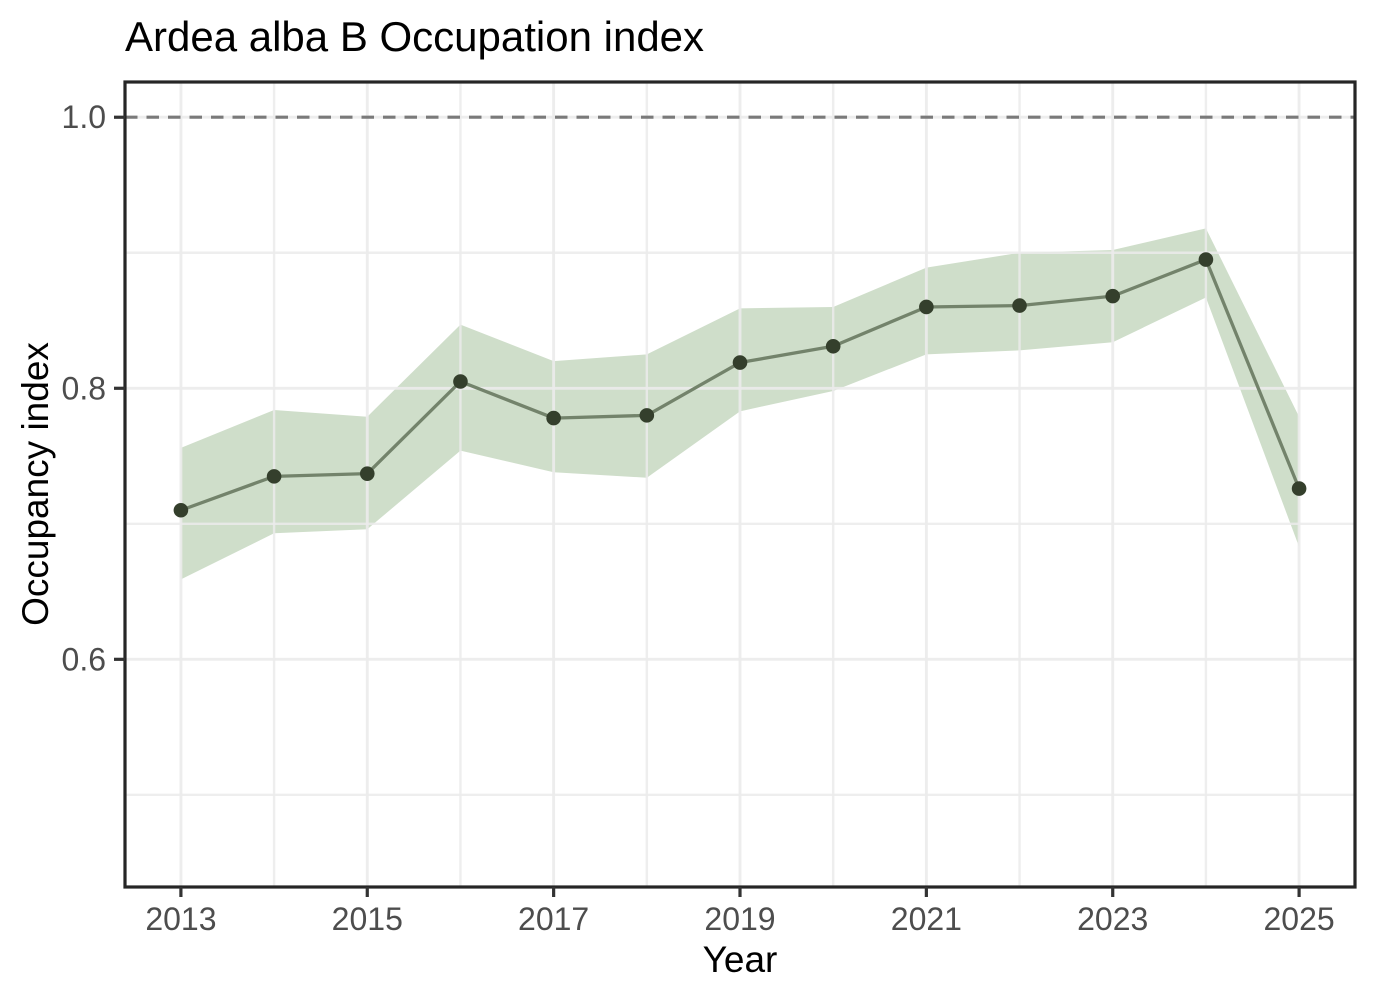  Describe the element at coordinates (833, 346) in the screenshot. I see `data-point-2020` at that location.